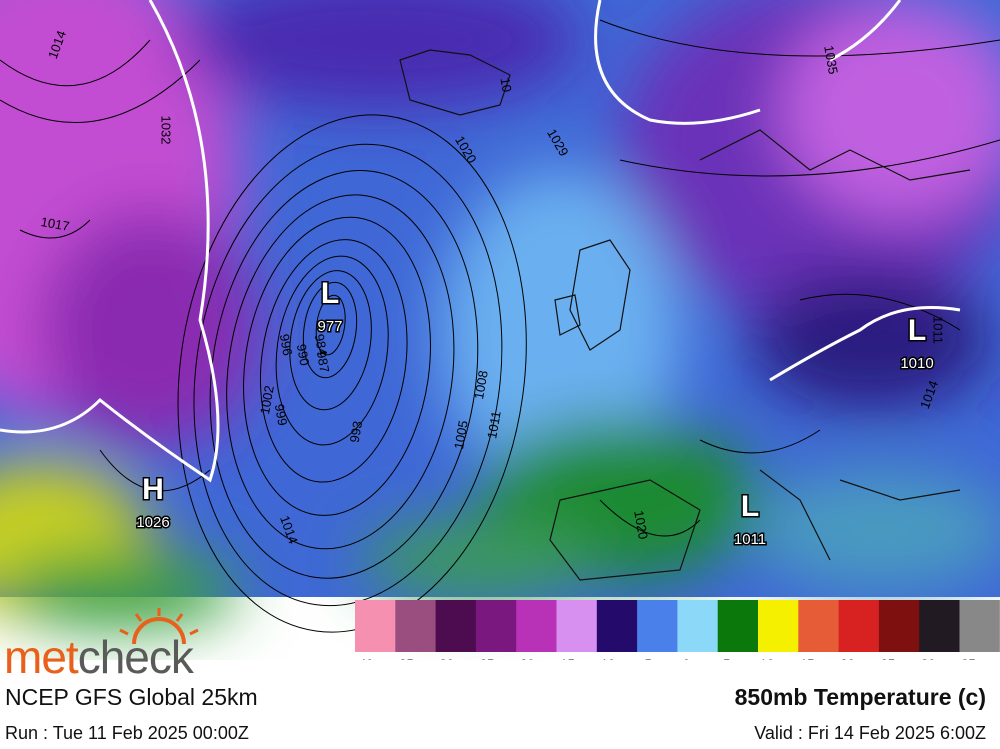 Image resolution: width=1000 pixels, height=749 pixels. What do you see at coordinates (41, 657) in the screenshot?
I see `logo-met: met` at bounding box center [41, 657].